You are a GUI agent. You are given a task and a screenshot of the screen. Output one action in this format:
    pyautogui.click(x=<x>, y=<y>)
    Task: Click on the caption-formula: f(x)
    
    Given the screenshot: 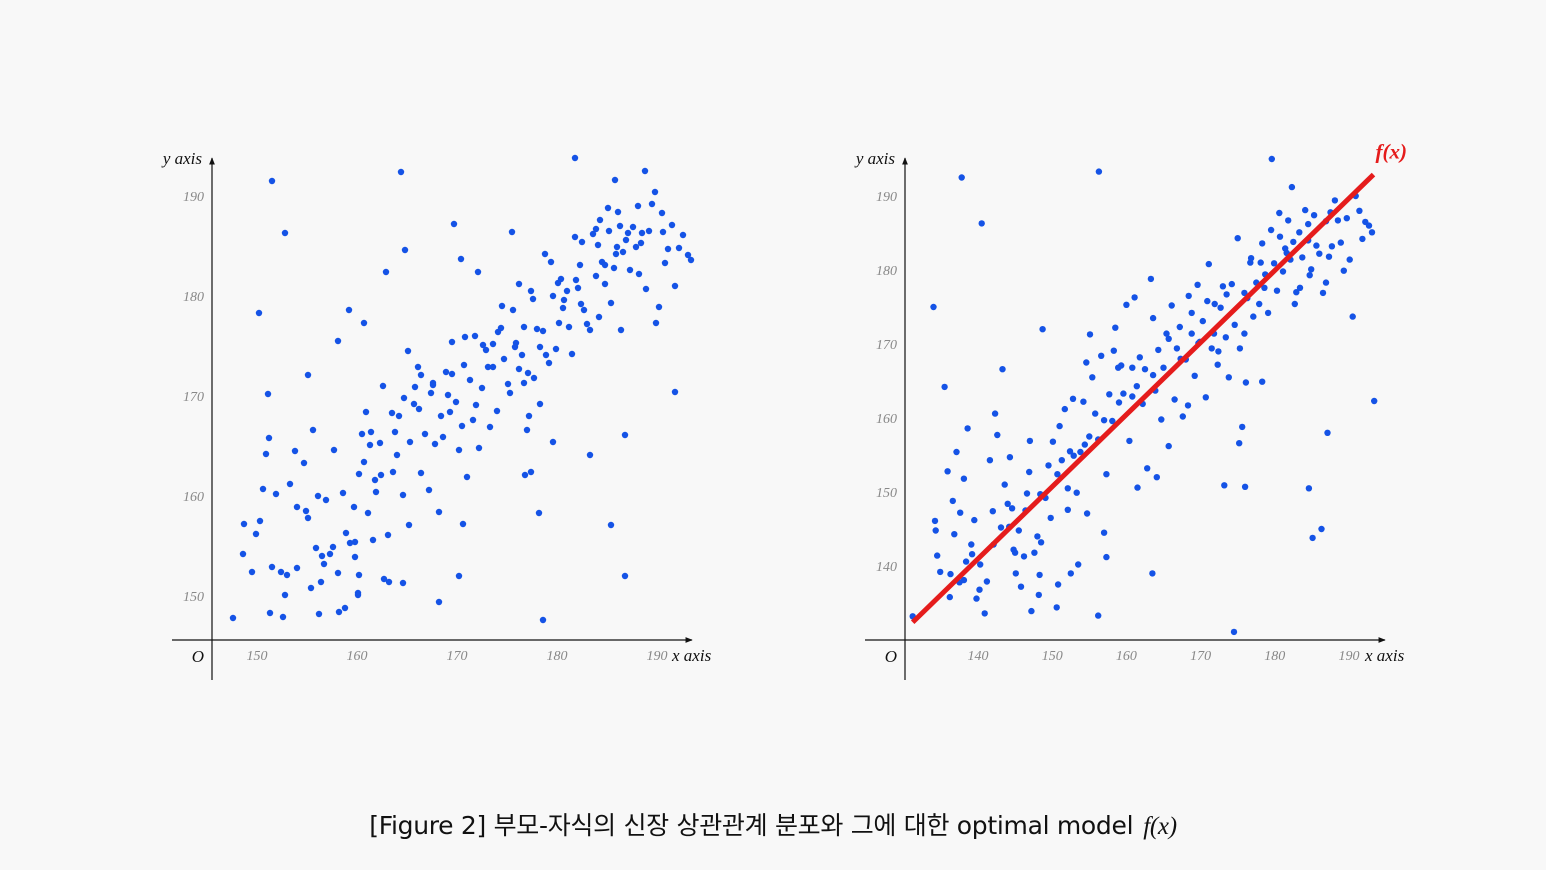 What is the action you would take?
    pyautogui.click(x=1160, y=826)
    